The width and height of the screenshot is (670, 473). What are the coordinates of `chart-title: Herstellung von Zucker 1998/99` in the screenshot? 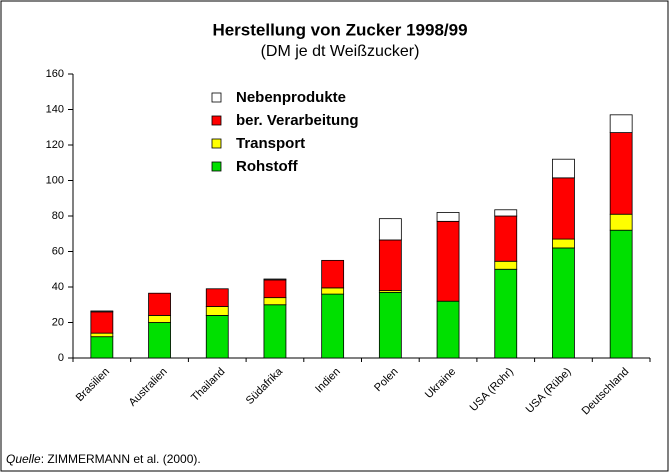 It's located at (339, 29).